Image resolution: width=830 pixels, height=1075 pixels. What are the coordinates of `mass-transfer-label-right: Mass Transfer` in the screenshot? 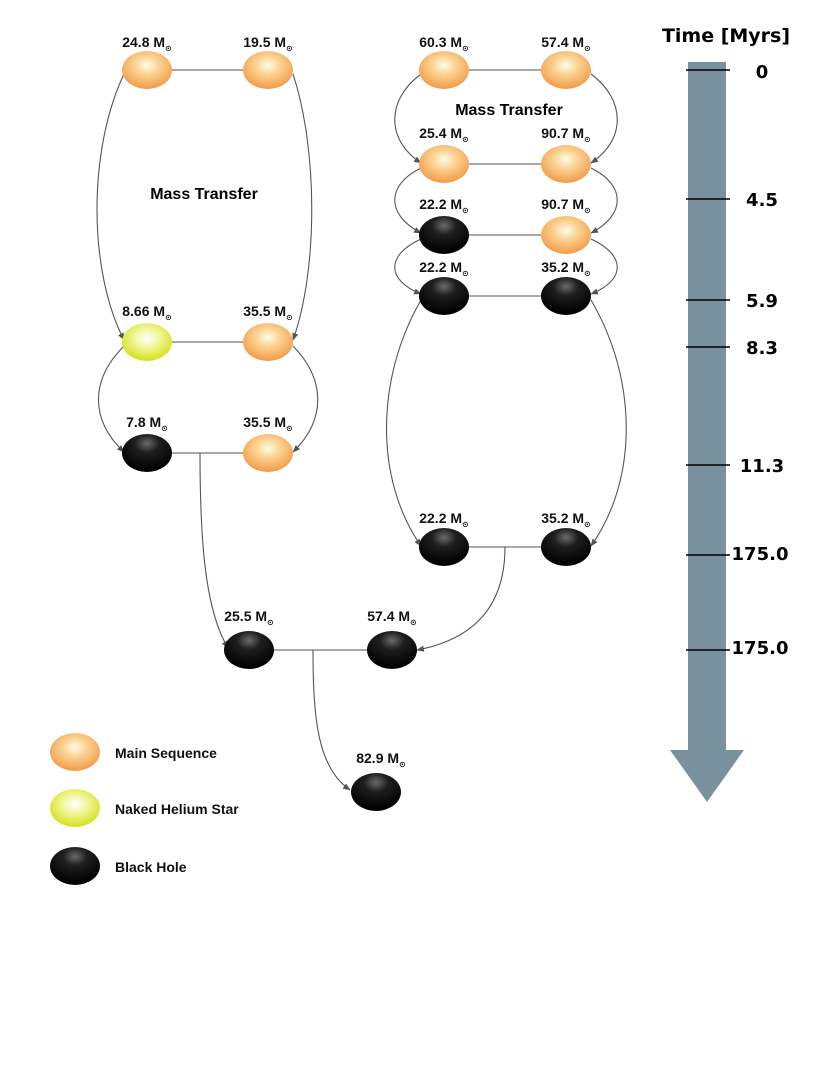 It's located at (509, 110).